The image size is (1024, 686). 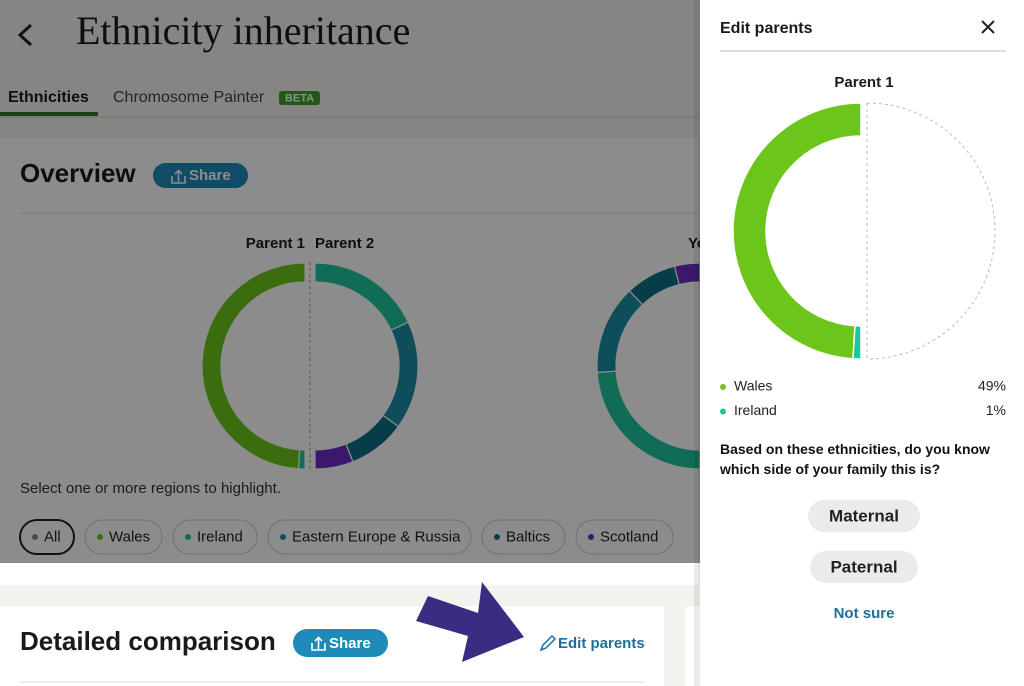 What do you see at coordinates (148, 641) in the screenshot?
I see `section-title: Detailed comparison` at bounding box center [148, 641].